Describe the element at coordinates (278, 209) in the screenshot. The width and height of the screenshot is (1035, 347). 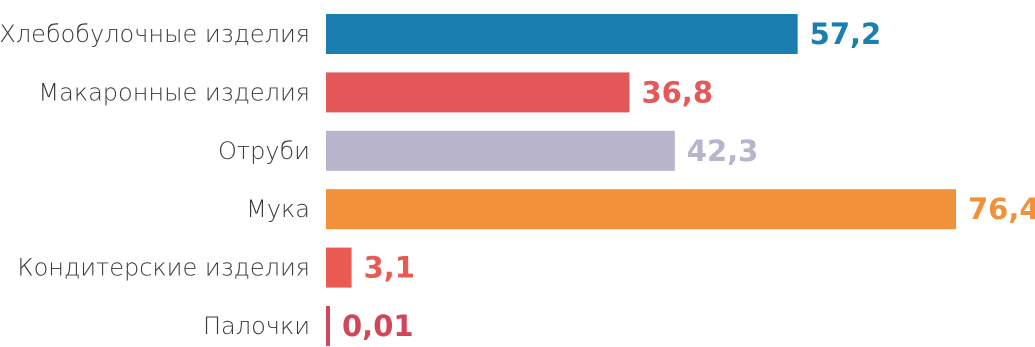
I see `category-label: Мука` at that location.